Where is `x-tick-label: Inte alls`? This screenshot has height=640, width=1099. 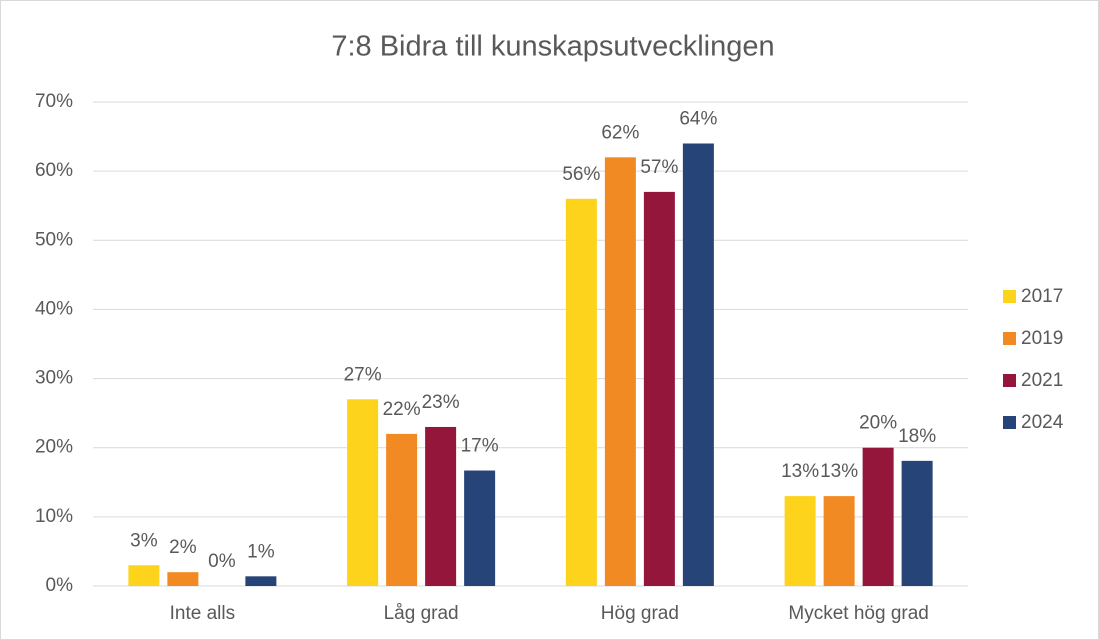
x-tick-label: Inte alls is located at coordinates (202, 613).